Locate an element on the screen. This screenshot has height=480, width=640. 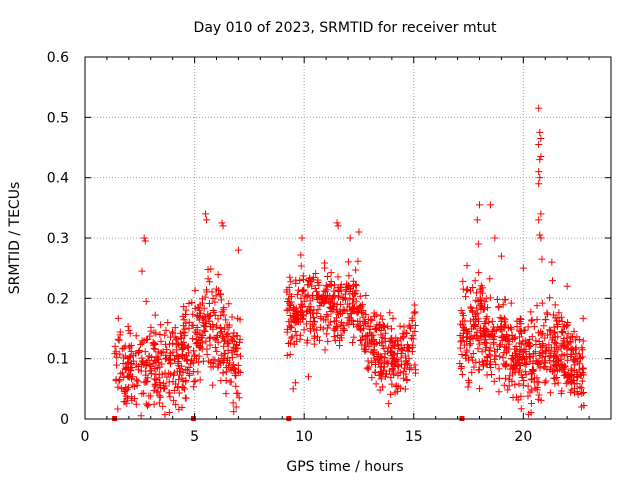
y-tick-label: 0.5 is located at coordinates (58, 118).